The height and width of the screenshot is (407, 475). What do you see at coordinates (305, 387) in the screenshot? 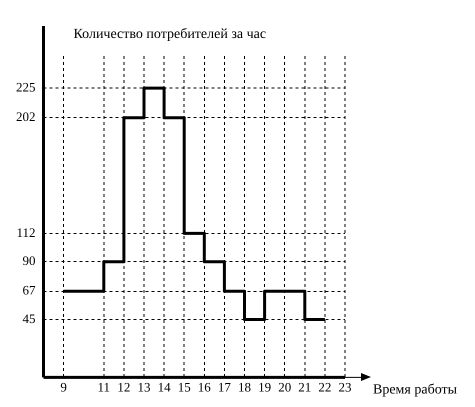
I see `x-tick-label: 21` at bounding box center [305, 387].